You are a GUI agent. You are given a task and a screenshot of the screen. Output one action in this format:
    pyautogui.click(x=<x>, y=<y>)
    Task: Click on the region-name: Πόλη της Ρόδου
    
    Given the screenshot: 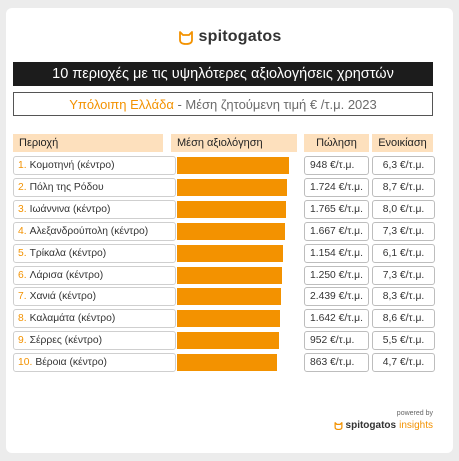 What is the action you would take?
    pyautogui.click(x=66, y=187)
    